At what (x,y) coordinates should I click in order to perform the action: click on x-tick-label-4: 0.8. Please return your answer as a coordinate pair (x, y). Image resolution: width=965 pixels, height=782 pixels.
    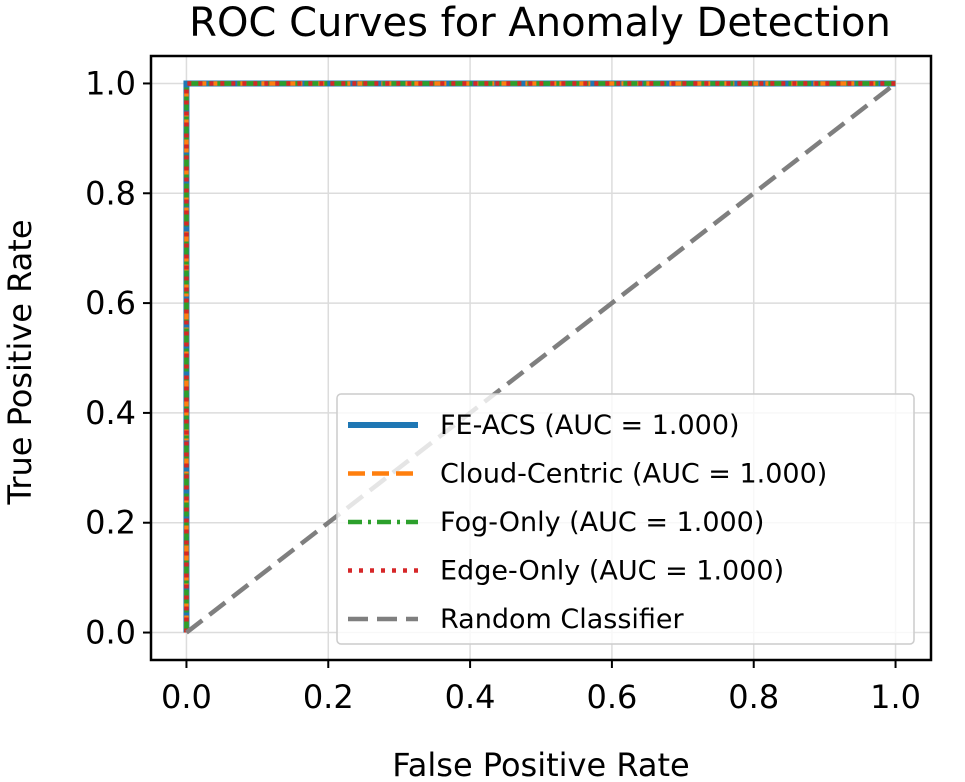
    Looking at the image, I should click on (753, 697).